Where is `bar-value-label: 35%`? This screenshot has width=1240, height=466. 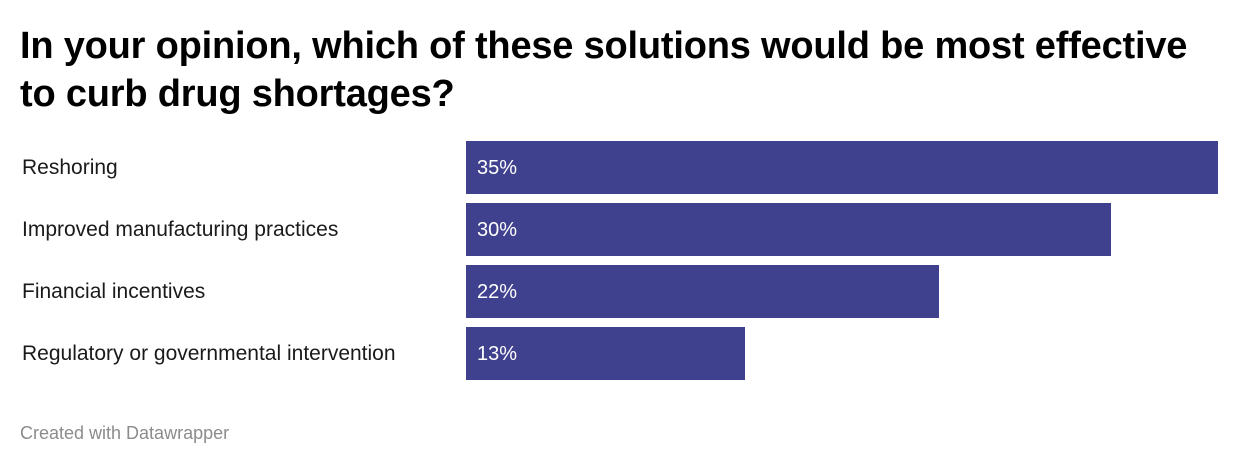 bar-value-label: 35% is located at coordinates (497, 167).